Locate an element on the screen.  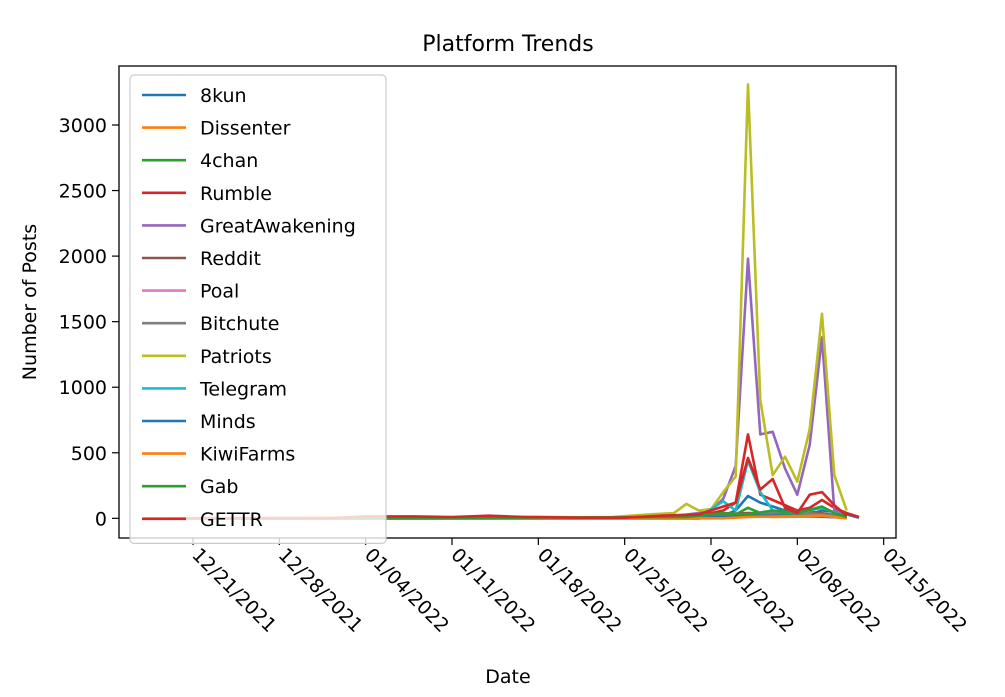
legend-label: Dissenter is located at coordinates (245, 129).